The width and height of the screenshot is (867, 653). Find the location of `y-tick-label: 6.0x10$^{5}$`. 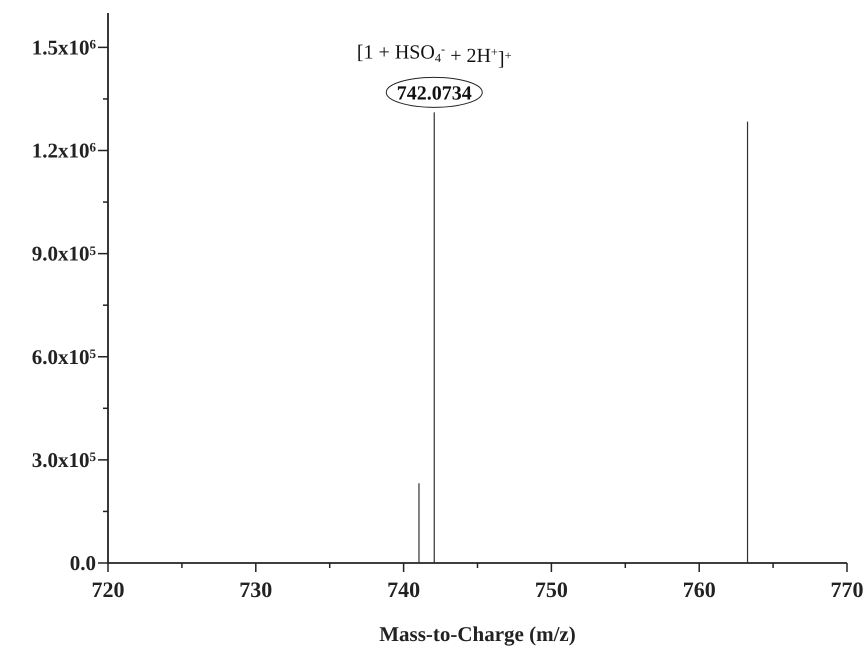

y-tick-label: 6.0x10$^{5}$ is located at coordinates (64, 356).